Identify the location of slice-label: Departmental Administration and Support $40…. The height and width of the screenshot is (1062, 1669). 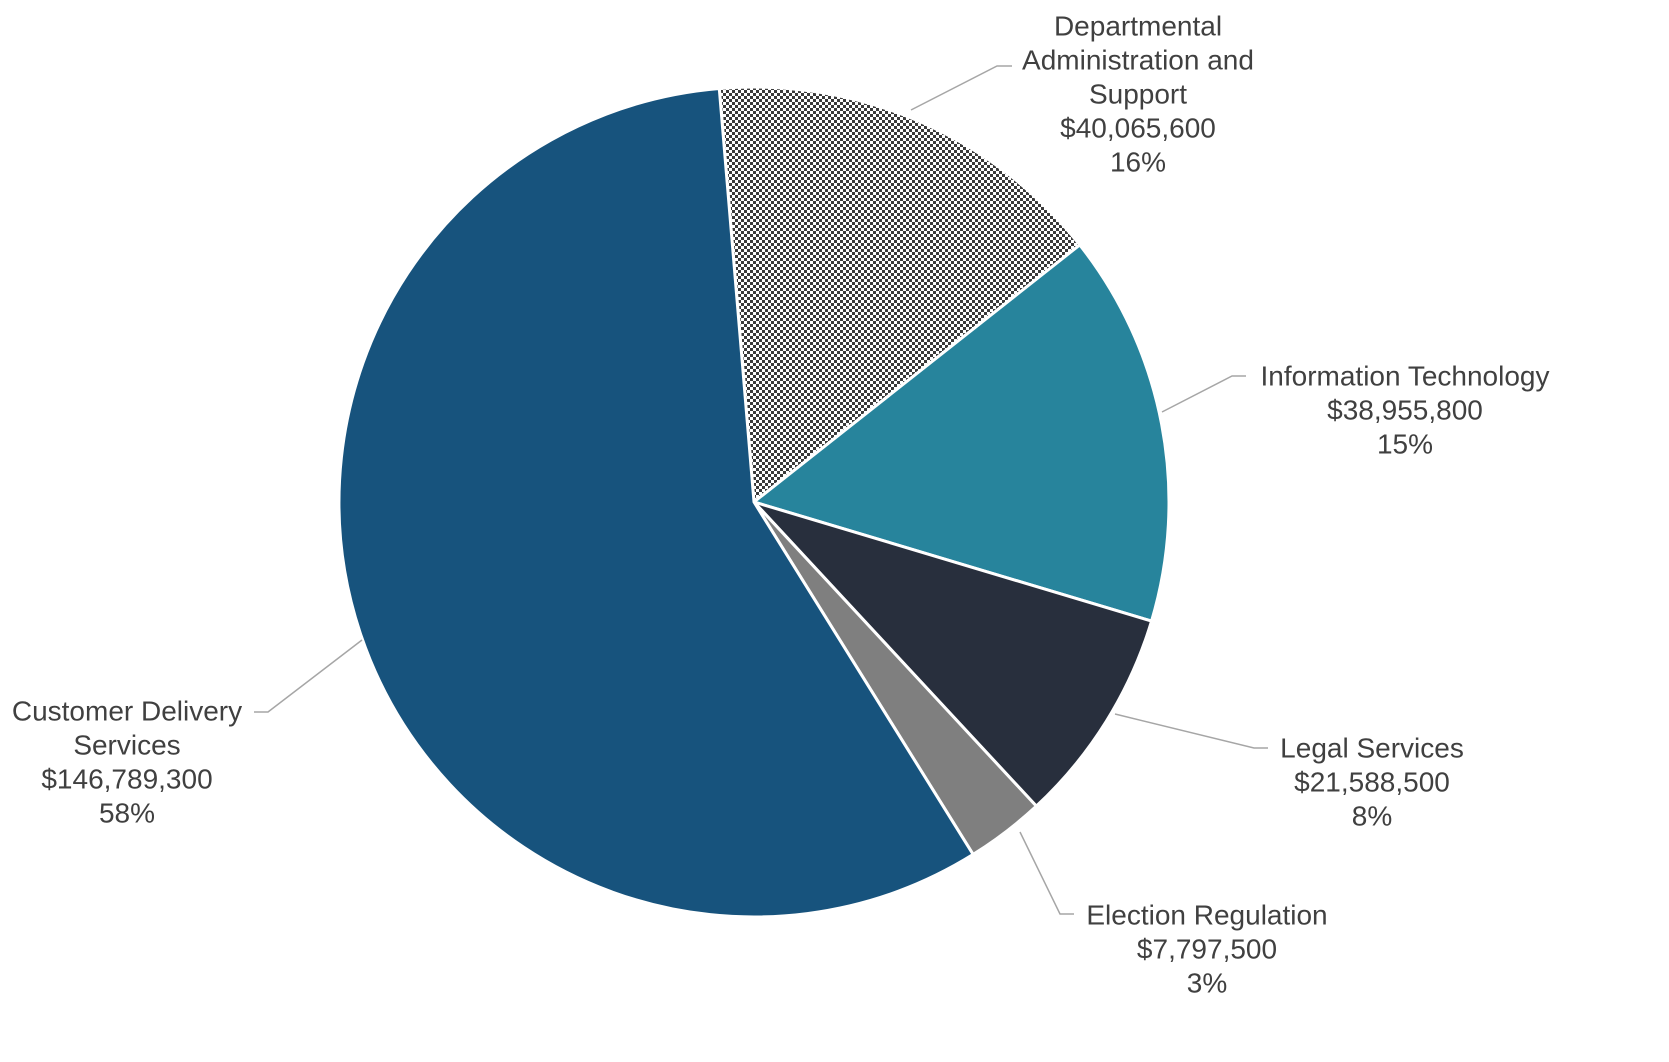
(1138, 93).